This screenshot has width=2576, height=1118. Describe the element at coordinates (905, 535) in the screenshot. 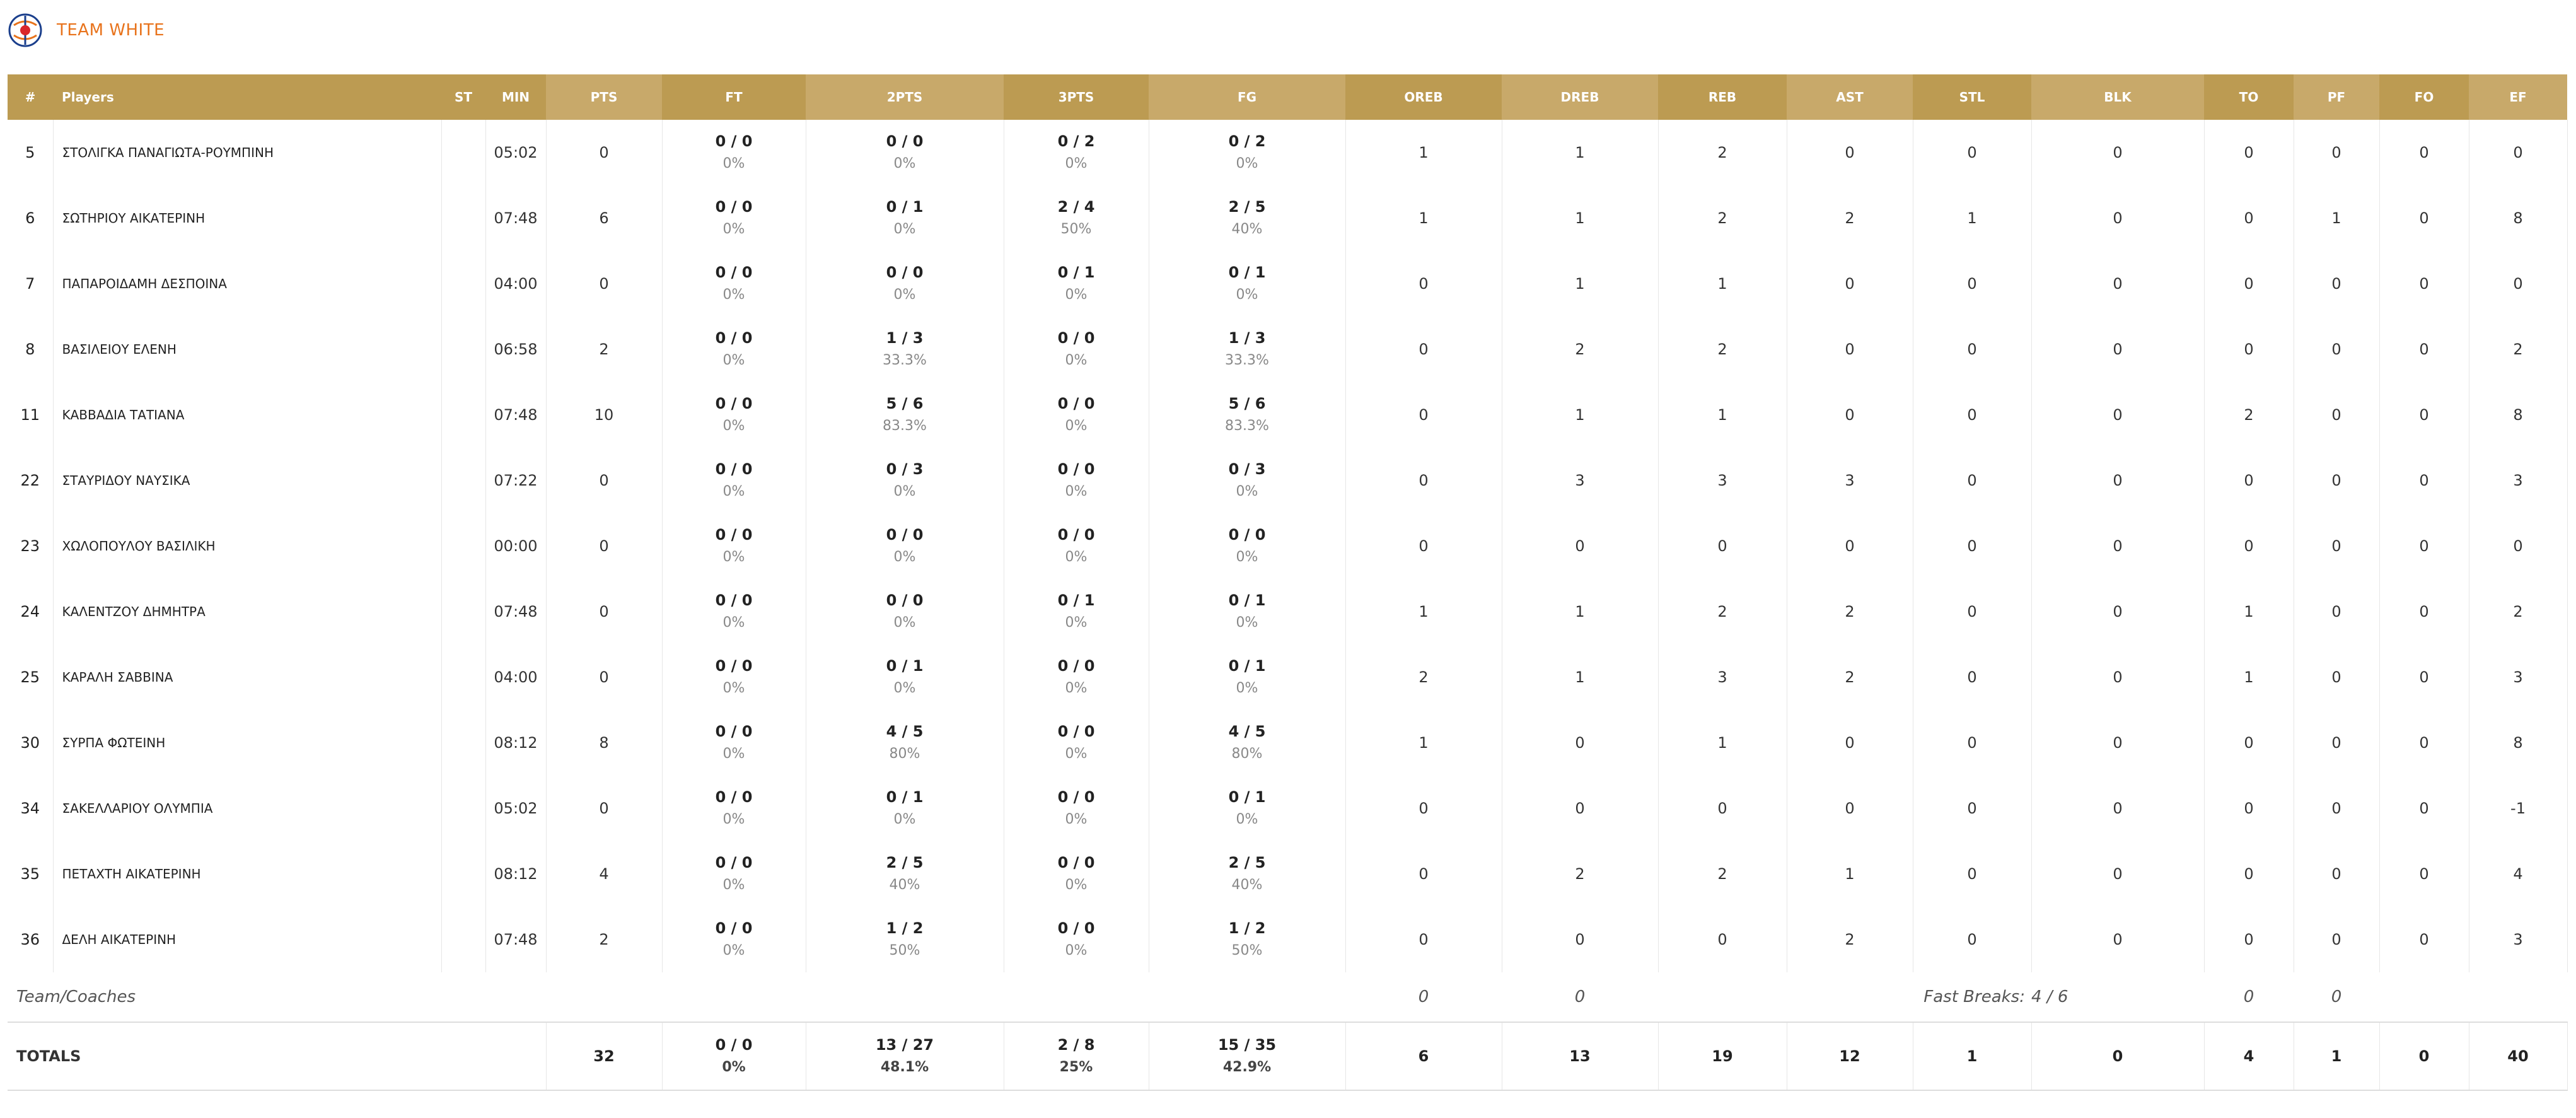

I see `player-p2-made: 0 / 0` at that location.